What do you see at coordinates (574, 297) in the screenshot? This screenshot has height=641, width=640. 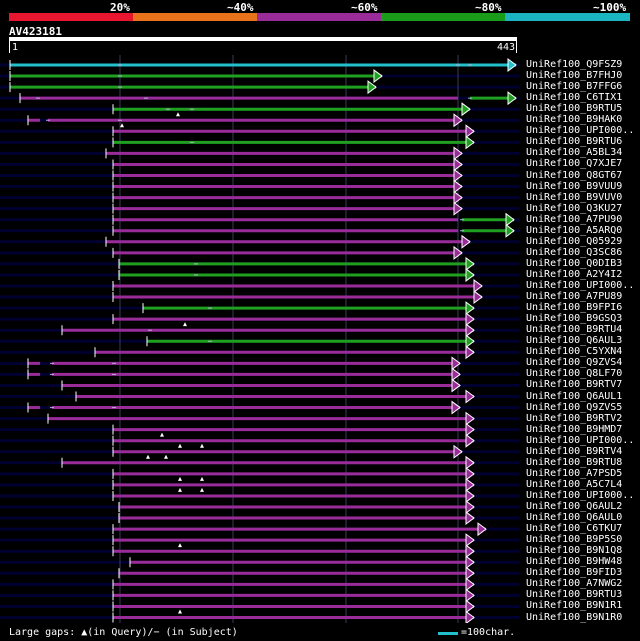 I see `hit-label: UniRef100_A7PU89` at bounding box center [574, 297].